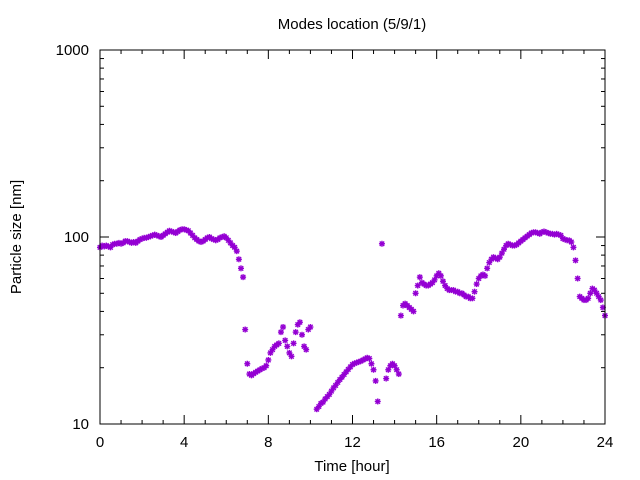 The image size is (640, 480). Describe the element at coordinates (76, 237) in the screenshot. I see `y-tick-label: 100` at that location.